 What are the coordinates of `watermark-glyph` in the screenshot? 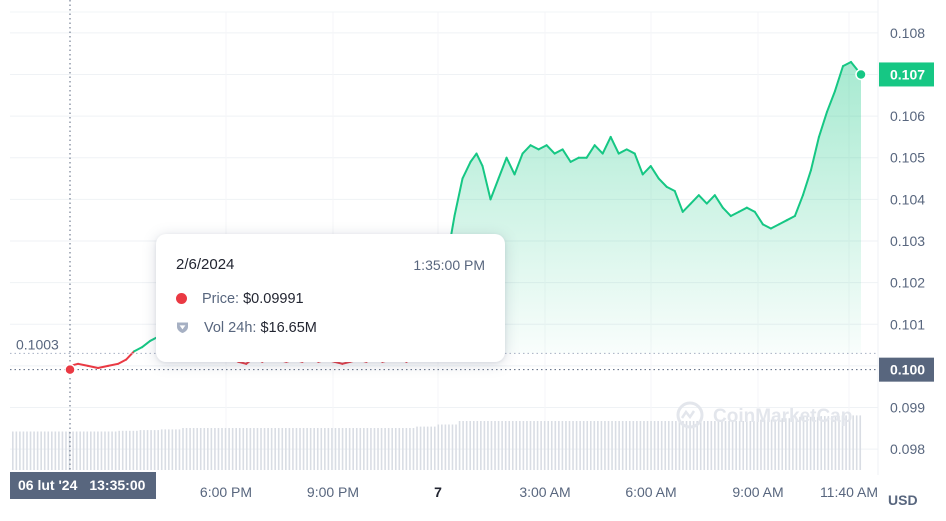 It's located at (688, 414).